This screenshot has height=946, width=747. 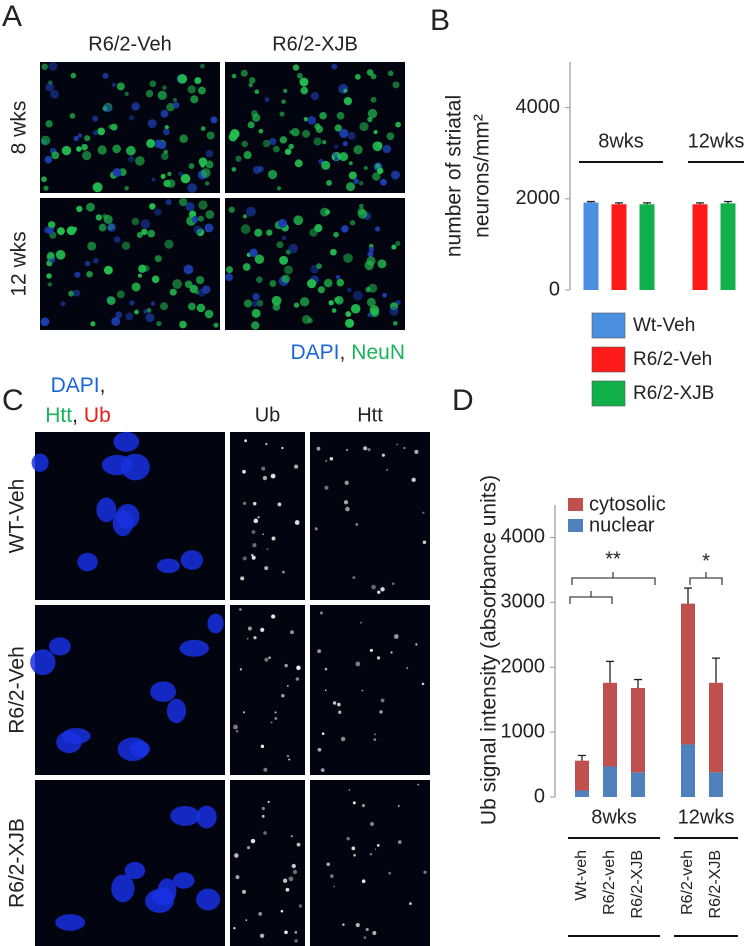 I want to click on legend-label: R6/2-Veh, so click(x=672, y=359).